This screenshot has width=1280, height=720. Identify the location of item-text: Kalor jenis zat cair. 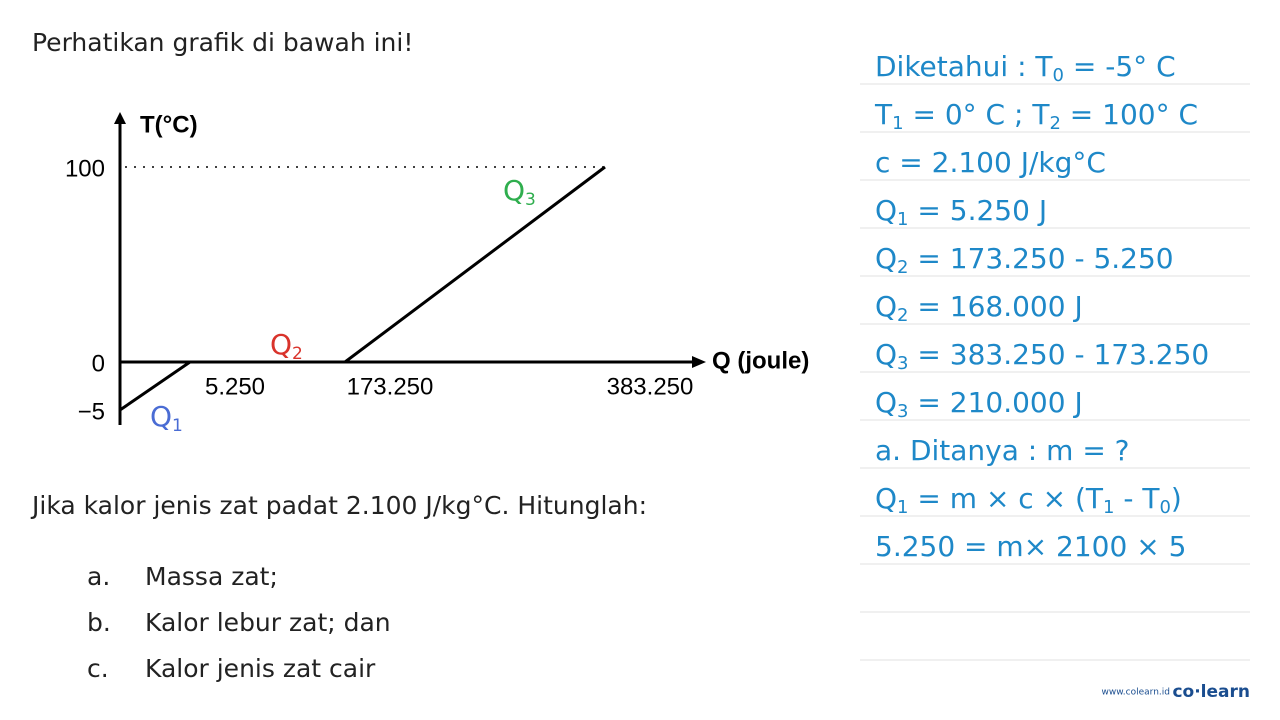
(260, 668).